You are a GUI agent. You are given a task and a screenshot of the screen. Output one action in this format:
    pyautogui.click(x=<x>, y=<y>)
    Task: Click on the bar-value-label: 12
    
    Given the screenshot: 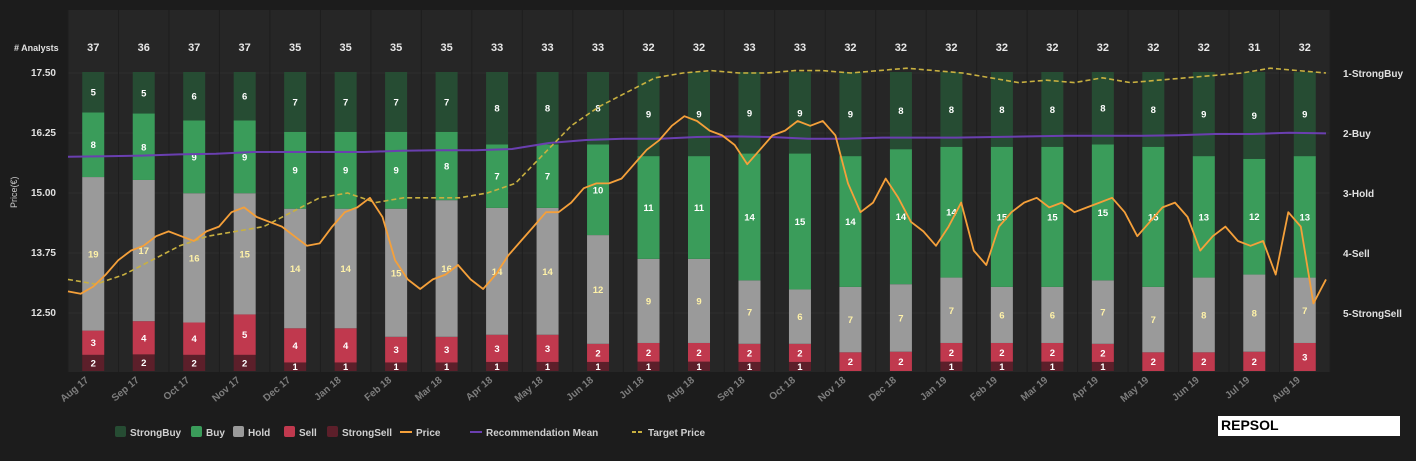 What is the action you would take?
    pyautogui.click(x=598, y=290)
    